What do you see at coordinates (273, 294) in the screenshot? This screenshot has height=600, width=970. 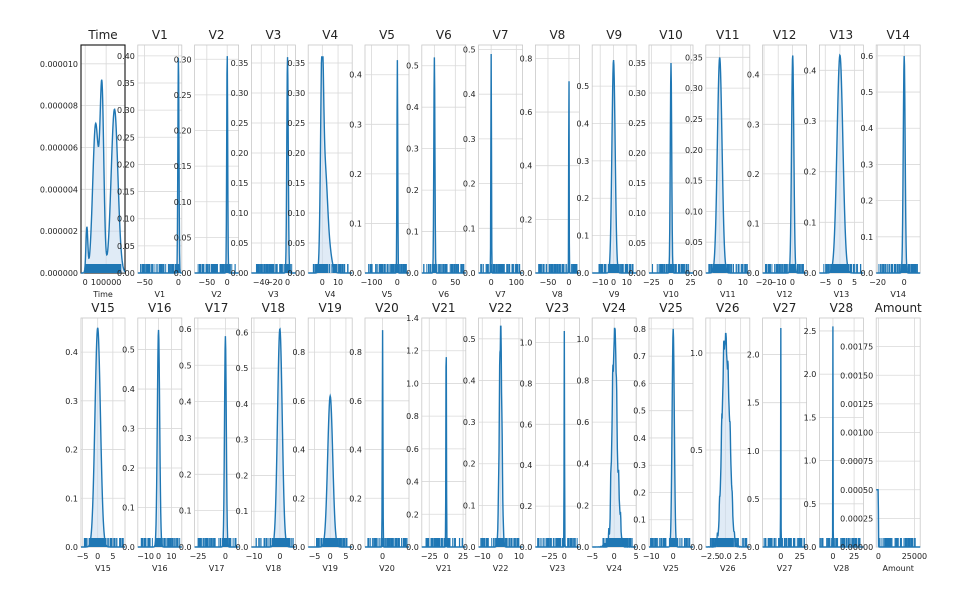 I see `x-axis-label: V3` at bounding box center [273, 294].